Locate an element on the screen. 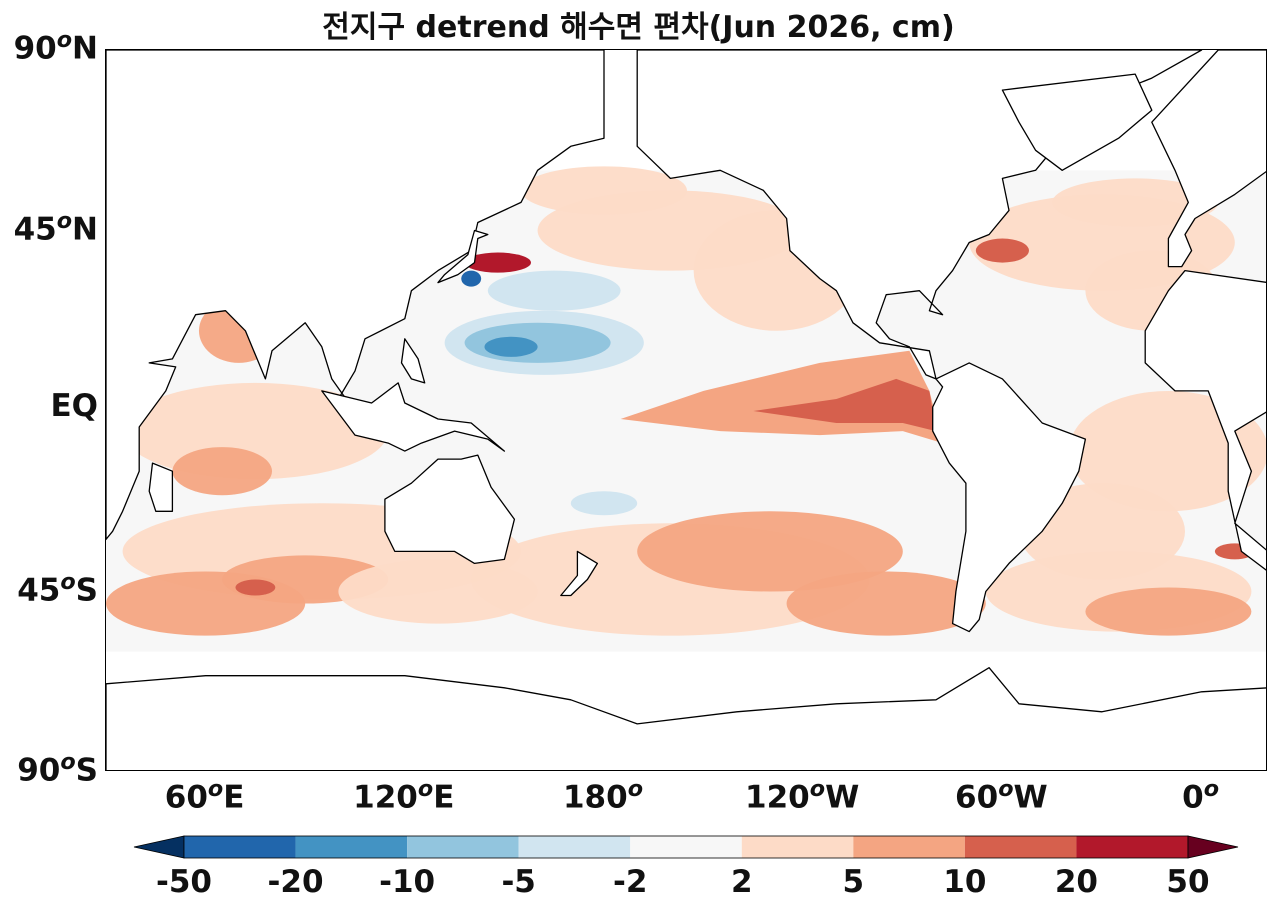 This screenshot has width=1277, height=911. land-greenland is located at coordinates (1077, 122).